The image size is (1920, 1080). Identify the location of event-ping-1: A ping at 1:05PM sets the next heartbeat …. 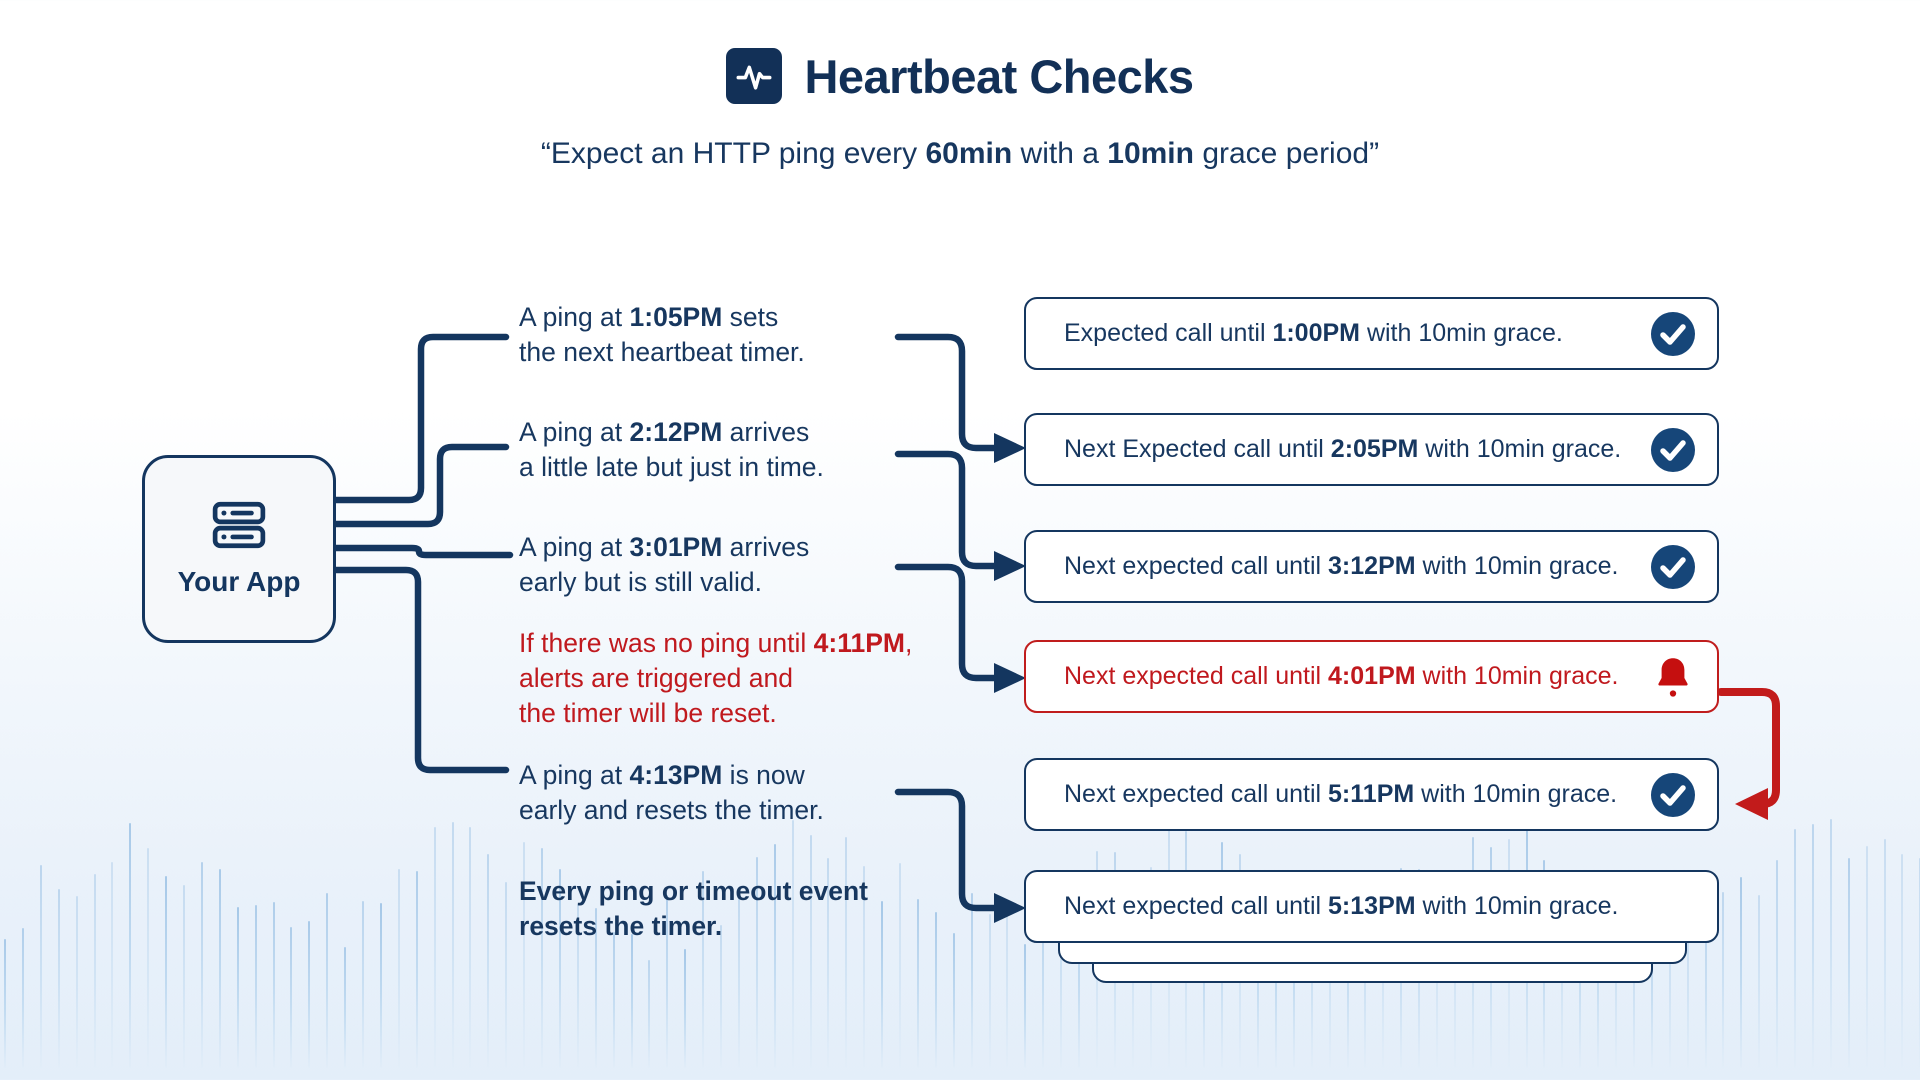
(662, 334).